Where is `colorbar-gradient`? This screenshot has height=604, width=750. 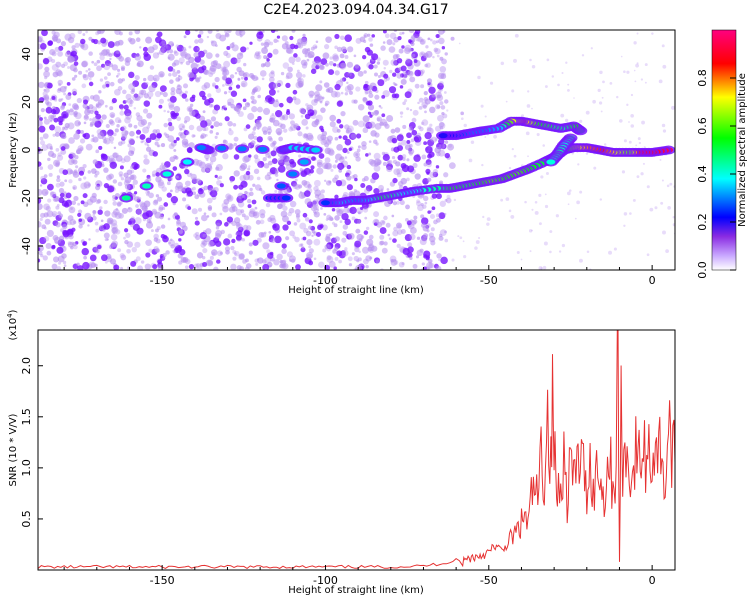
colorbar-gradient is located at coordinates (724, 150).